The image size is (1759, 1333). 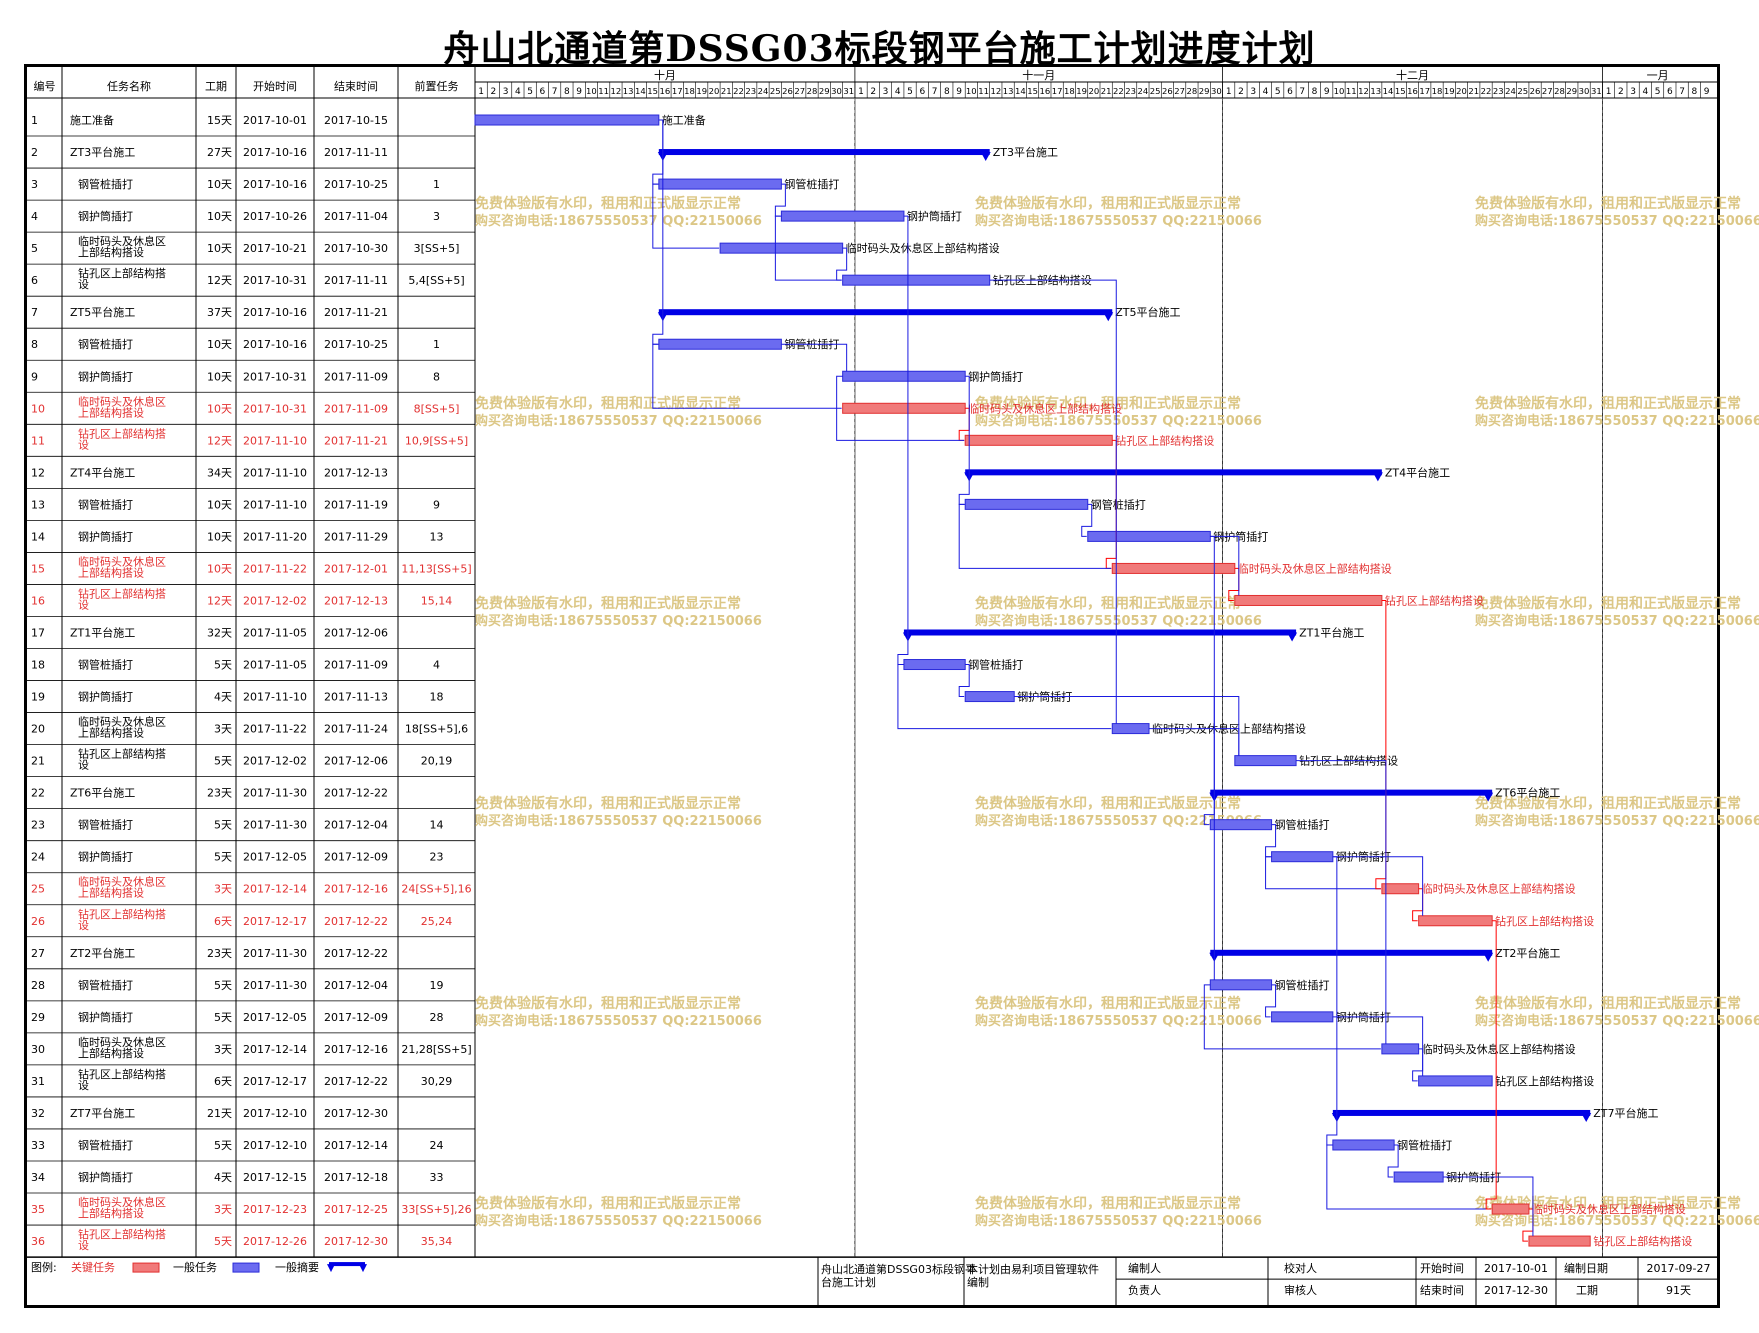 I want to click on summary-bar-end-cap, so click(x=1292, y=637).